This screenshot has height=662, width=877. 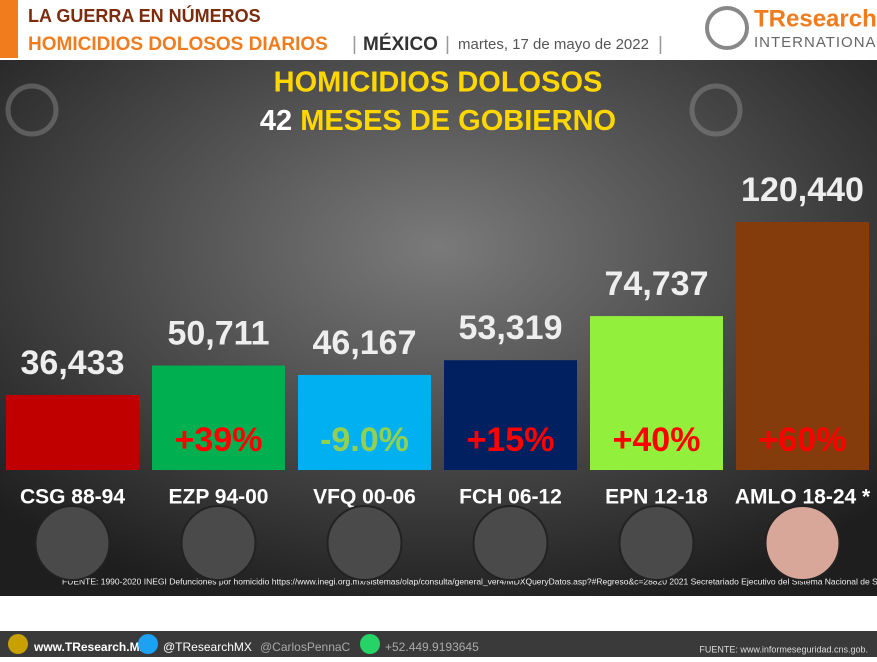 What do you see at coordinates (73, 363) in the screenshot?
I see `value-label: 36,433` at bounding box center [73, 363].